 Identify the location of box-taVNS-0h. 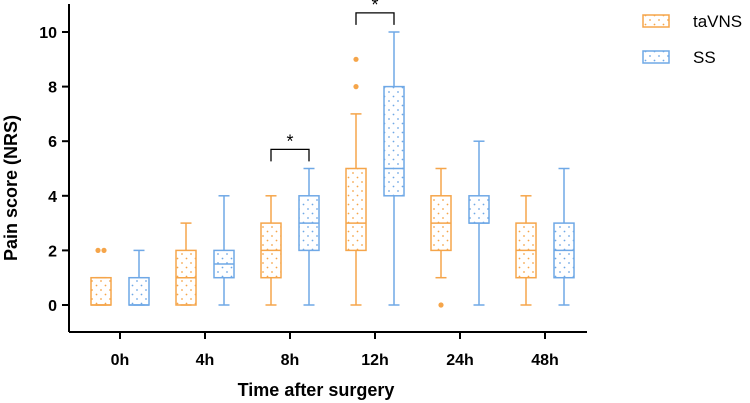
(101, 276).